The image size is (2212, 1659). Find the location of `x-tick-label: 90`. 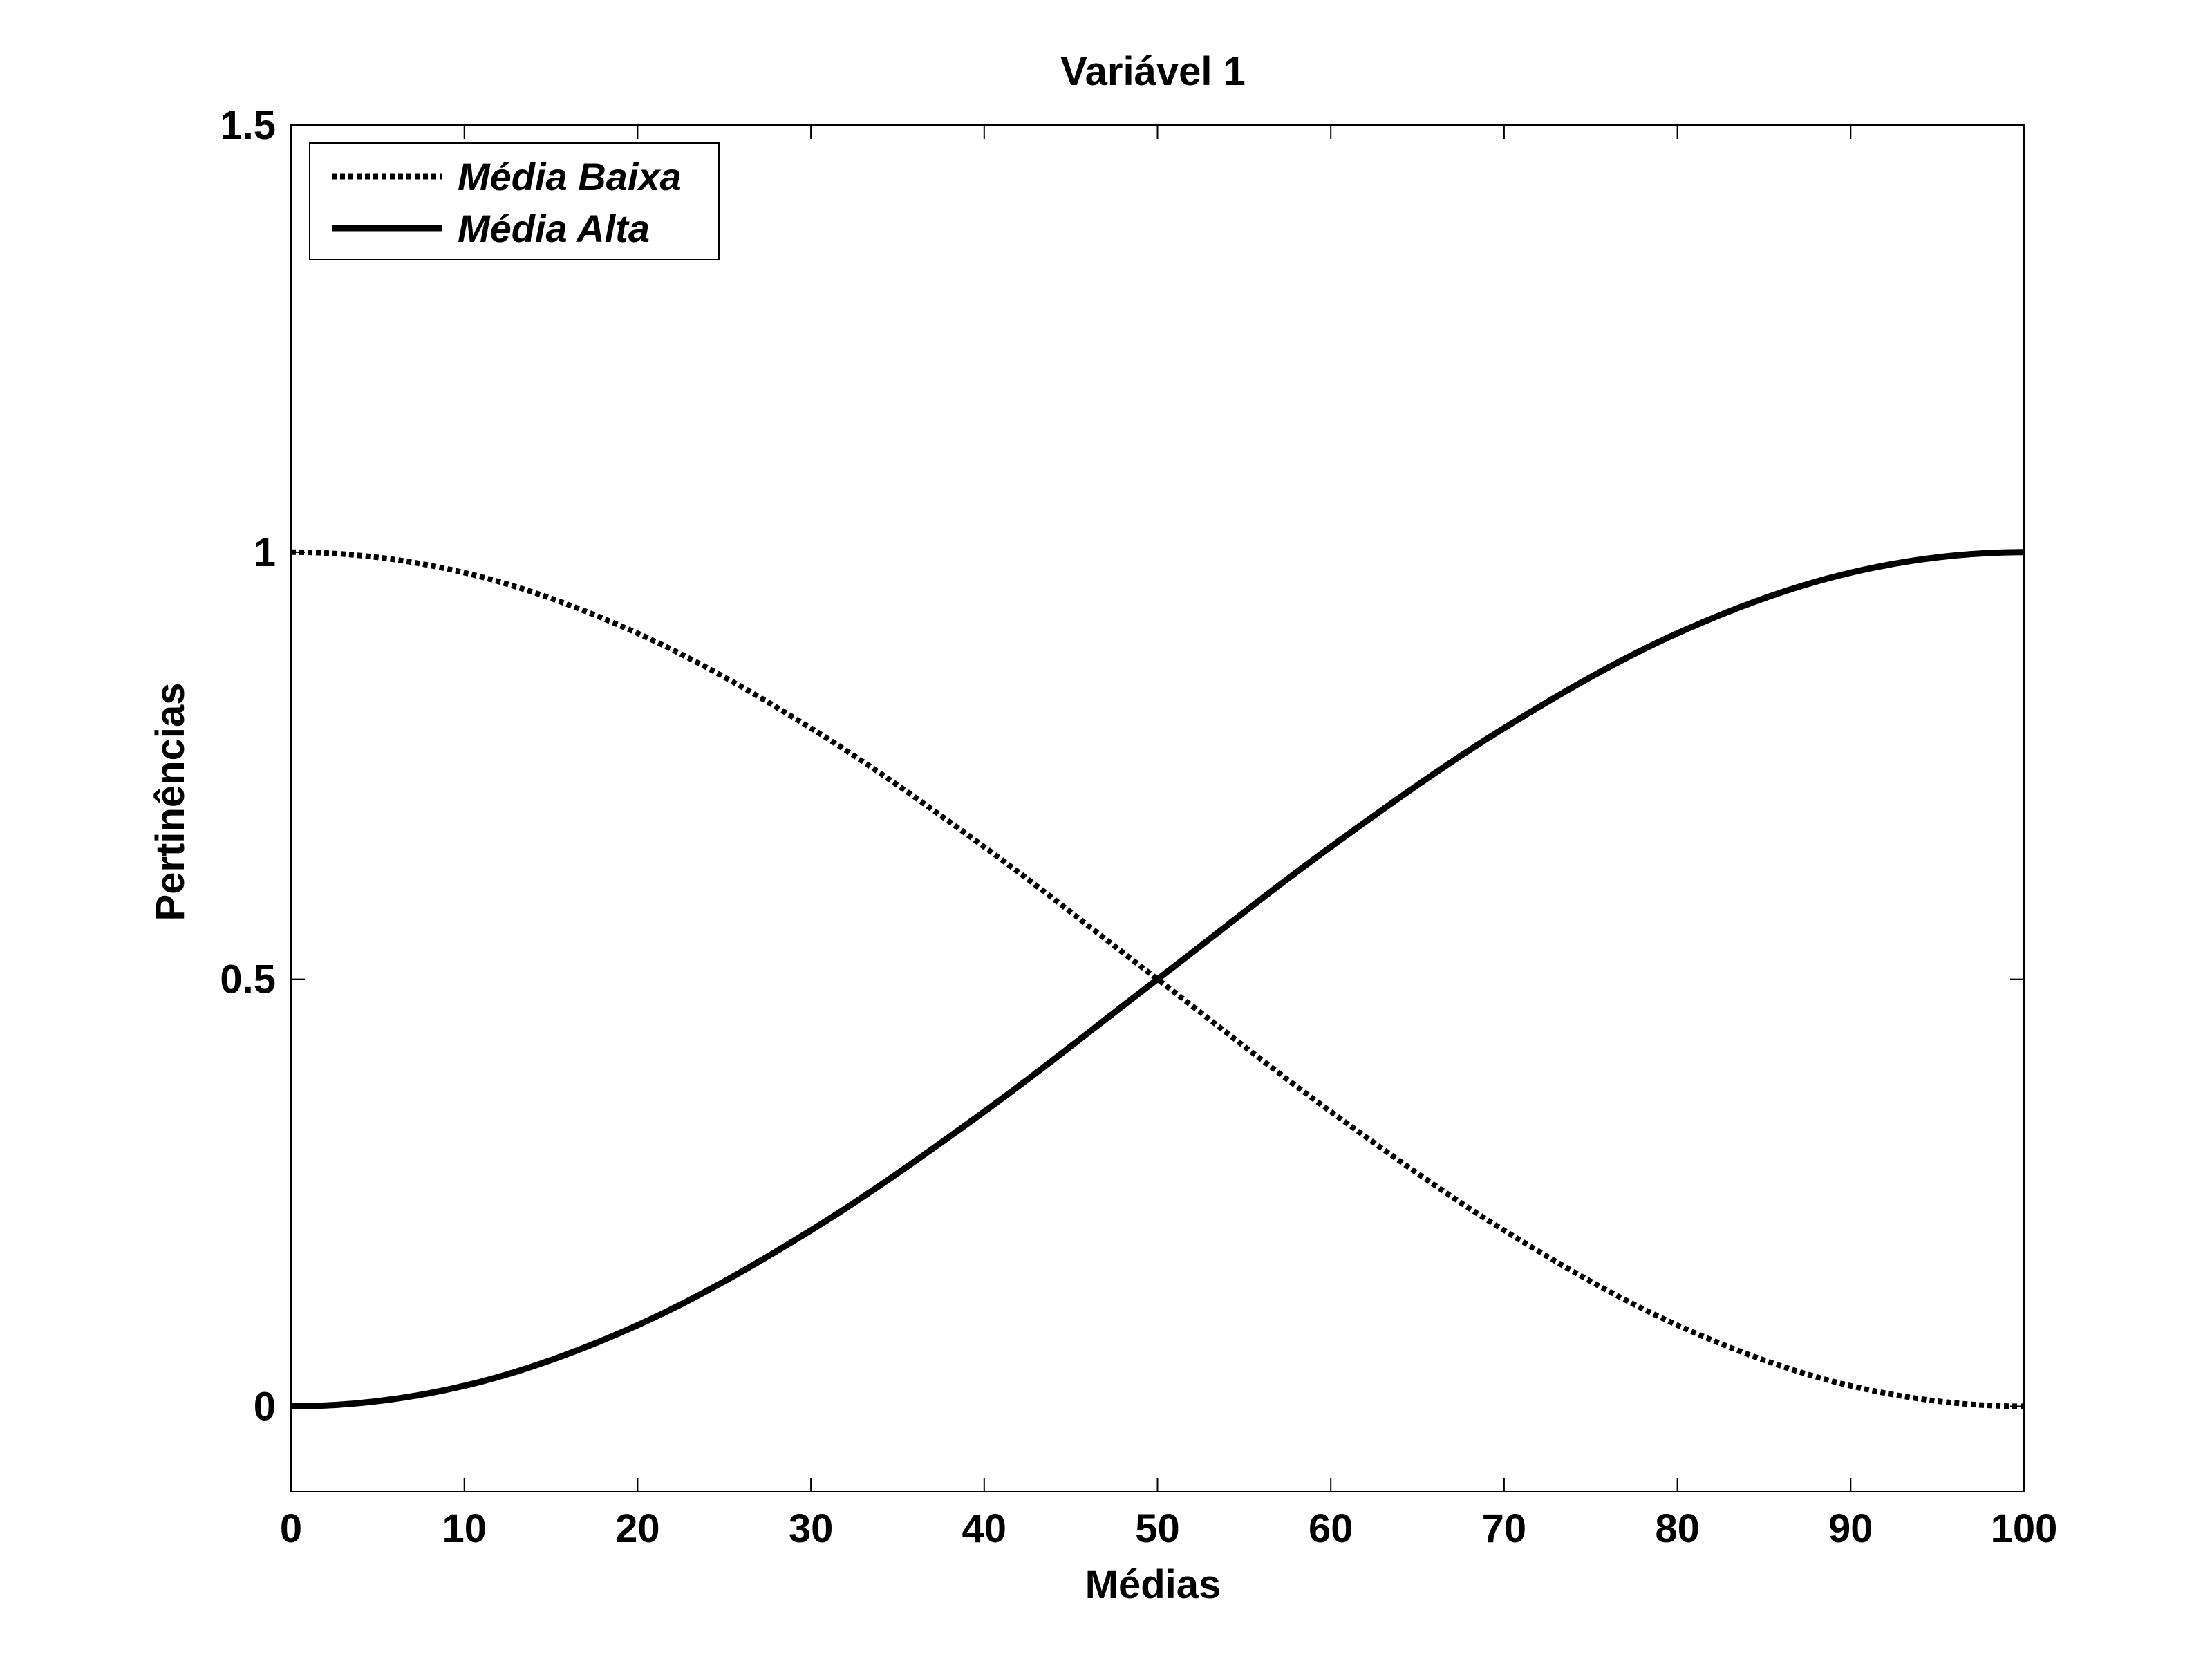

x-tick-label: 90 is located at coordinates (1850, 1529).